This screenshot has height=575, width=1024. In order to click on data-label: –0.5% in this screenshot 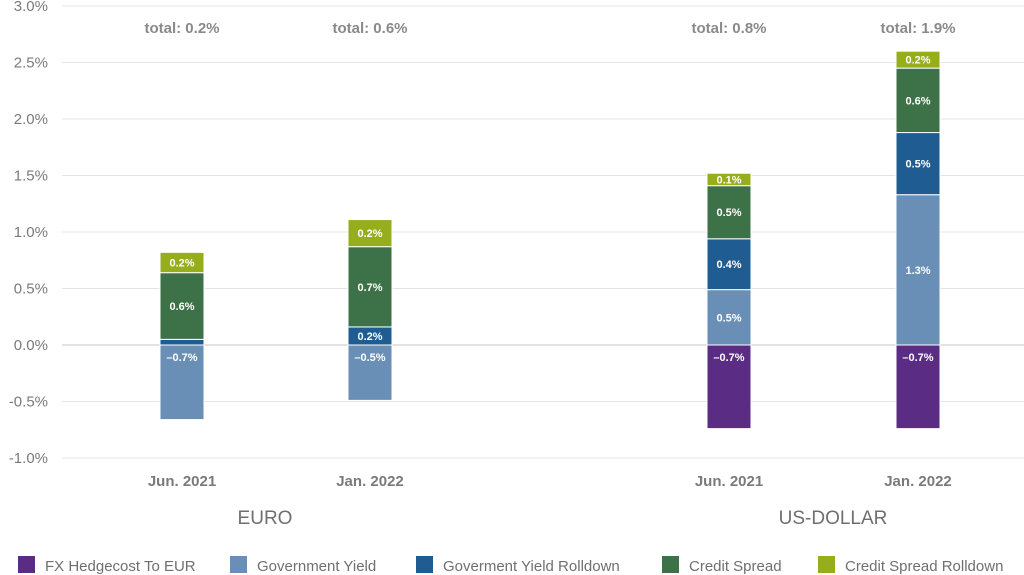, I will do `click(369, 358)`.